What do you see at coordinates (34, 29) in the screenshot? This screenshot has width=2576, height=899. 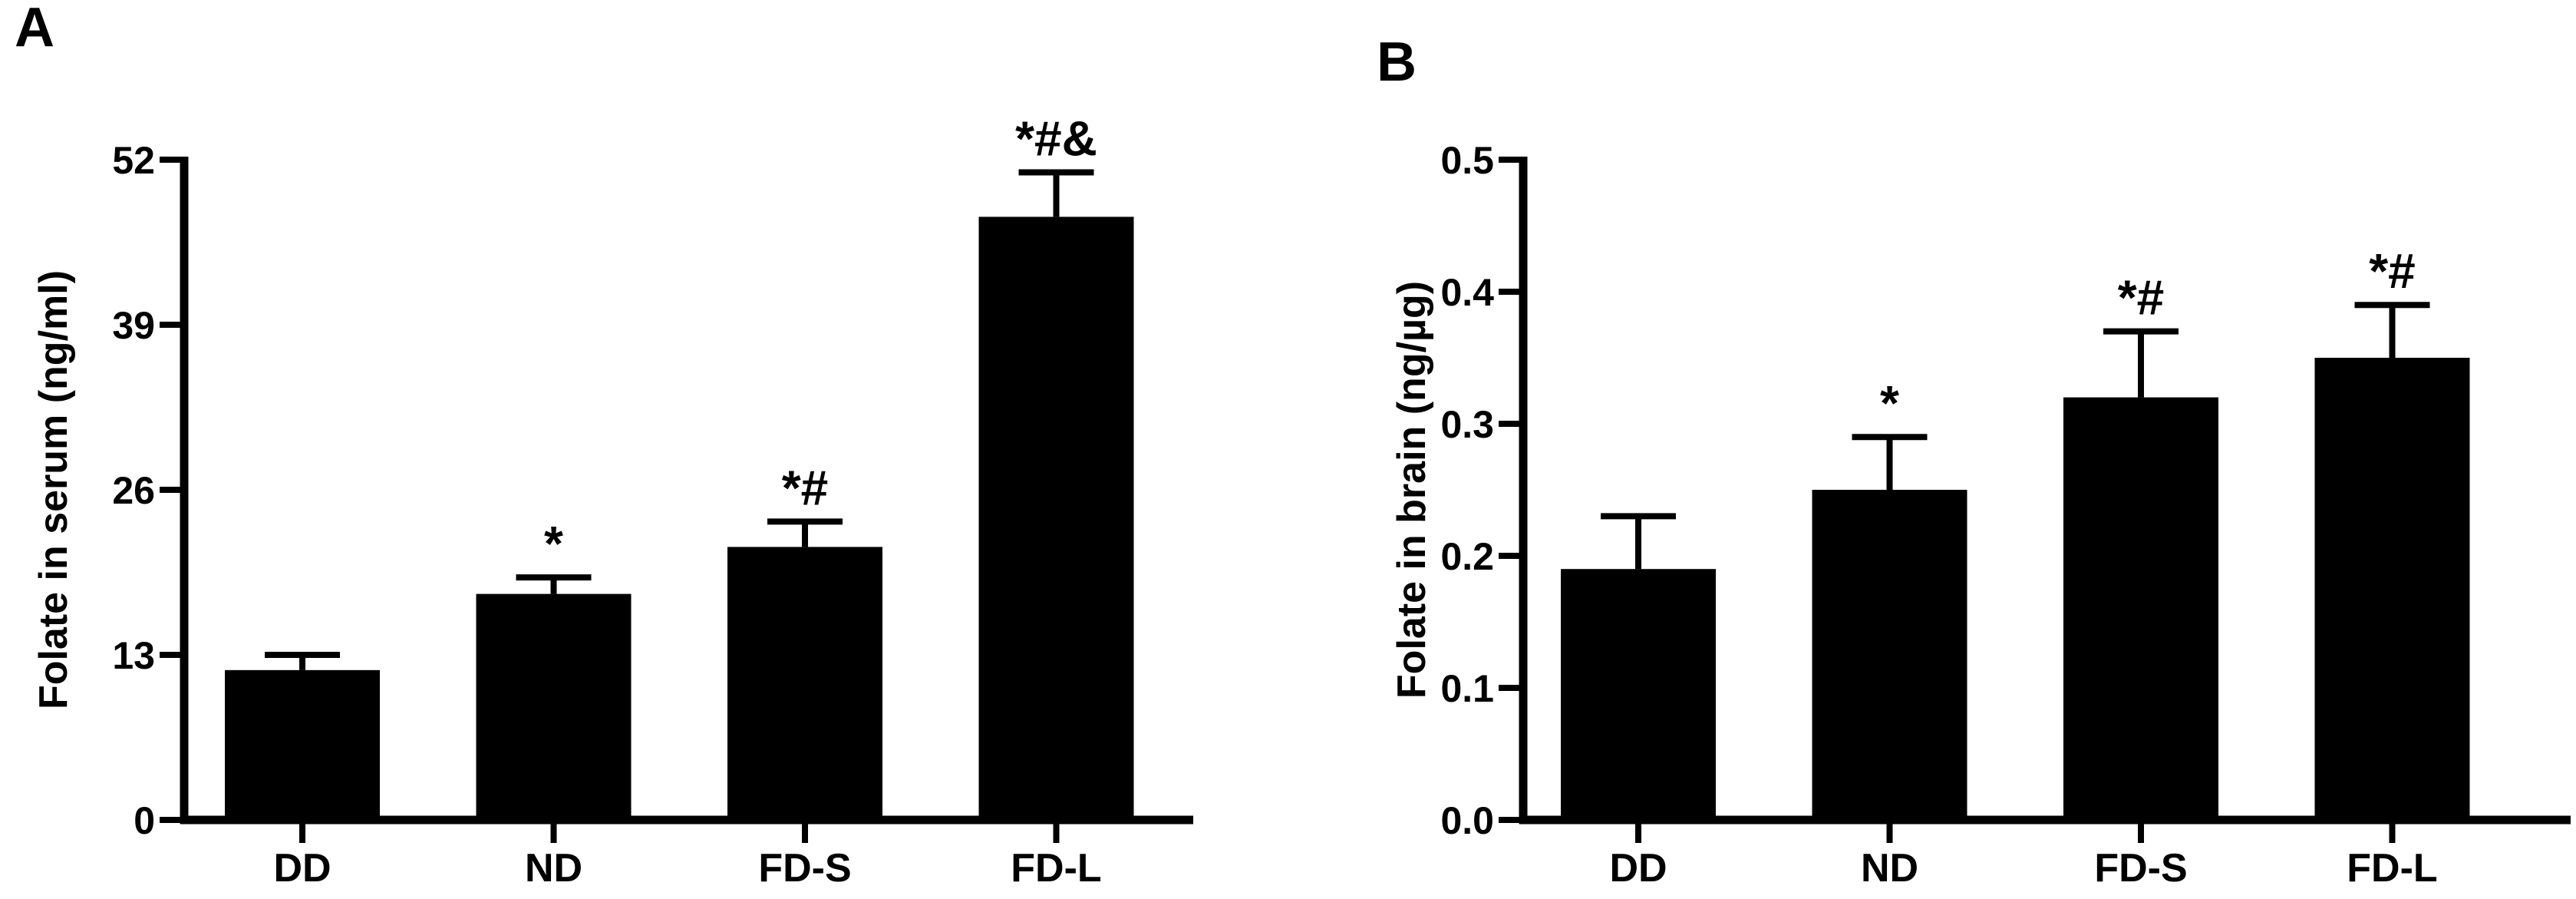 I see `panel-label-a: A` at bounding box center [34, 29].